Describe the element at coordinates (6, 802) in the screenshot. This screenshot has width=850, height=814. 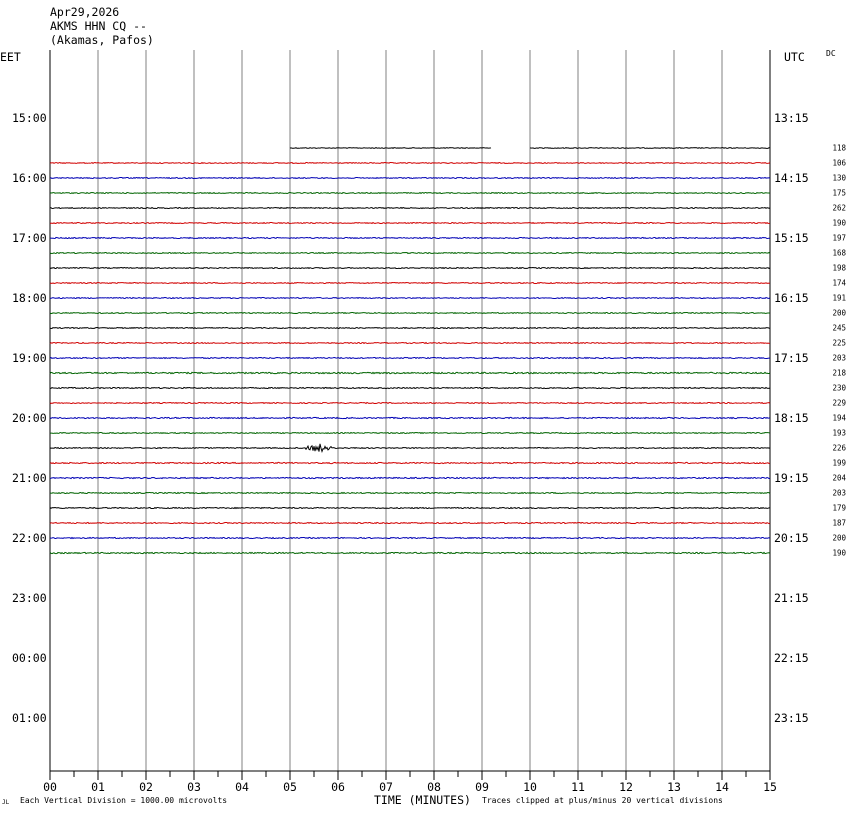
I see `corner-mark: JL` at that location.